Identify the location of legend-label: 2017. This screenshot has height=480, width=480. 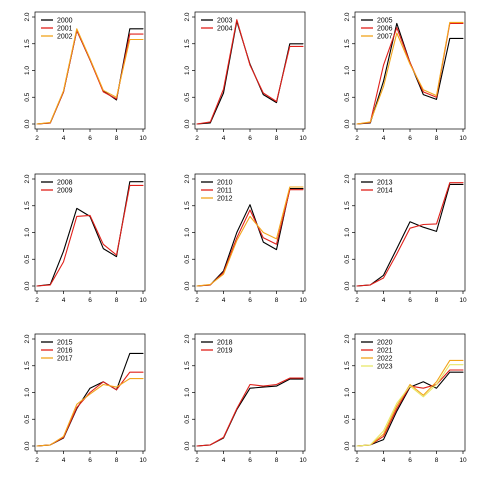
(65, 359).